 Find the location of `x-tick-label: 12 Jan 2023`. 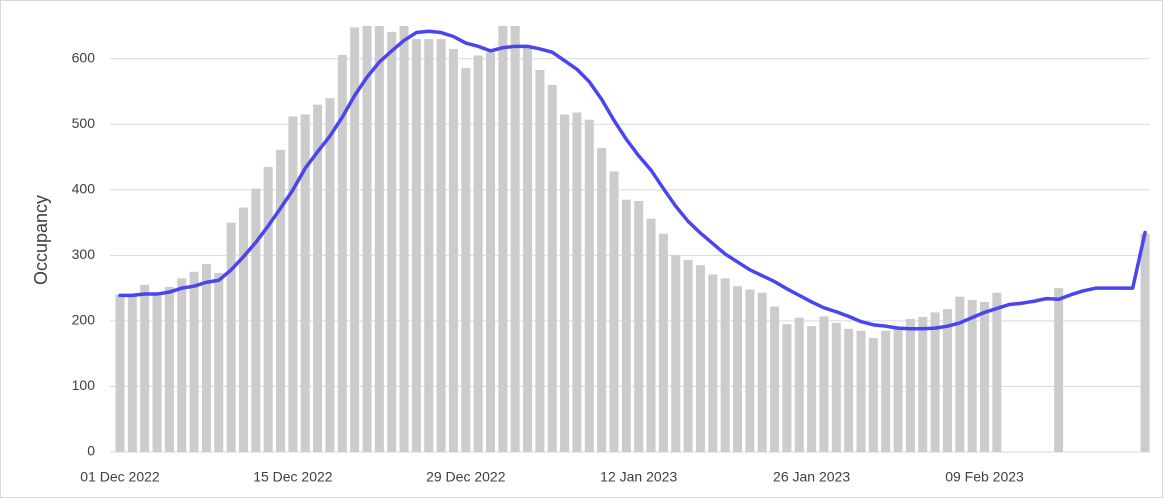

x-tick-label: 12 Jan 2023 is located at coordinates (638, 477).